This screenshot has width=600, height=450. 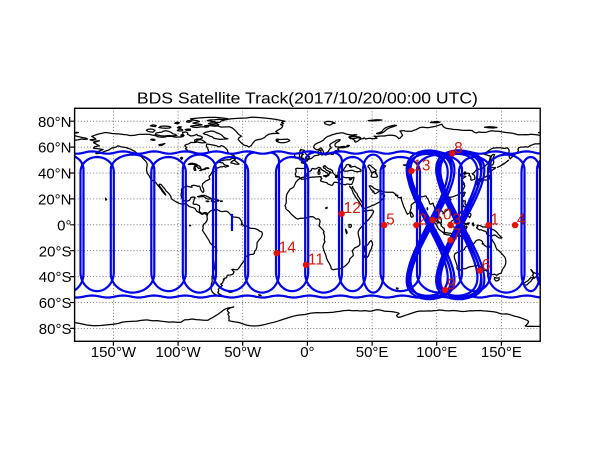 I want to click on svg-text: 13, so click(x=421, y=166).